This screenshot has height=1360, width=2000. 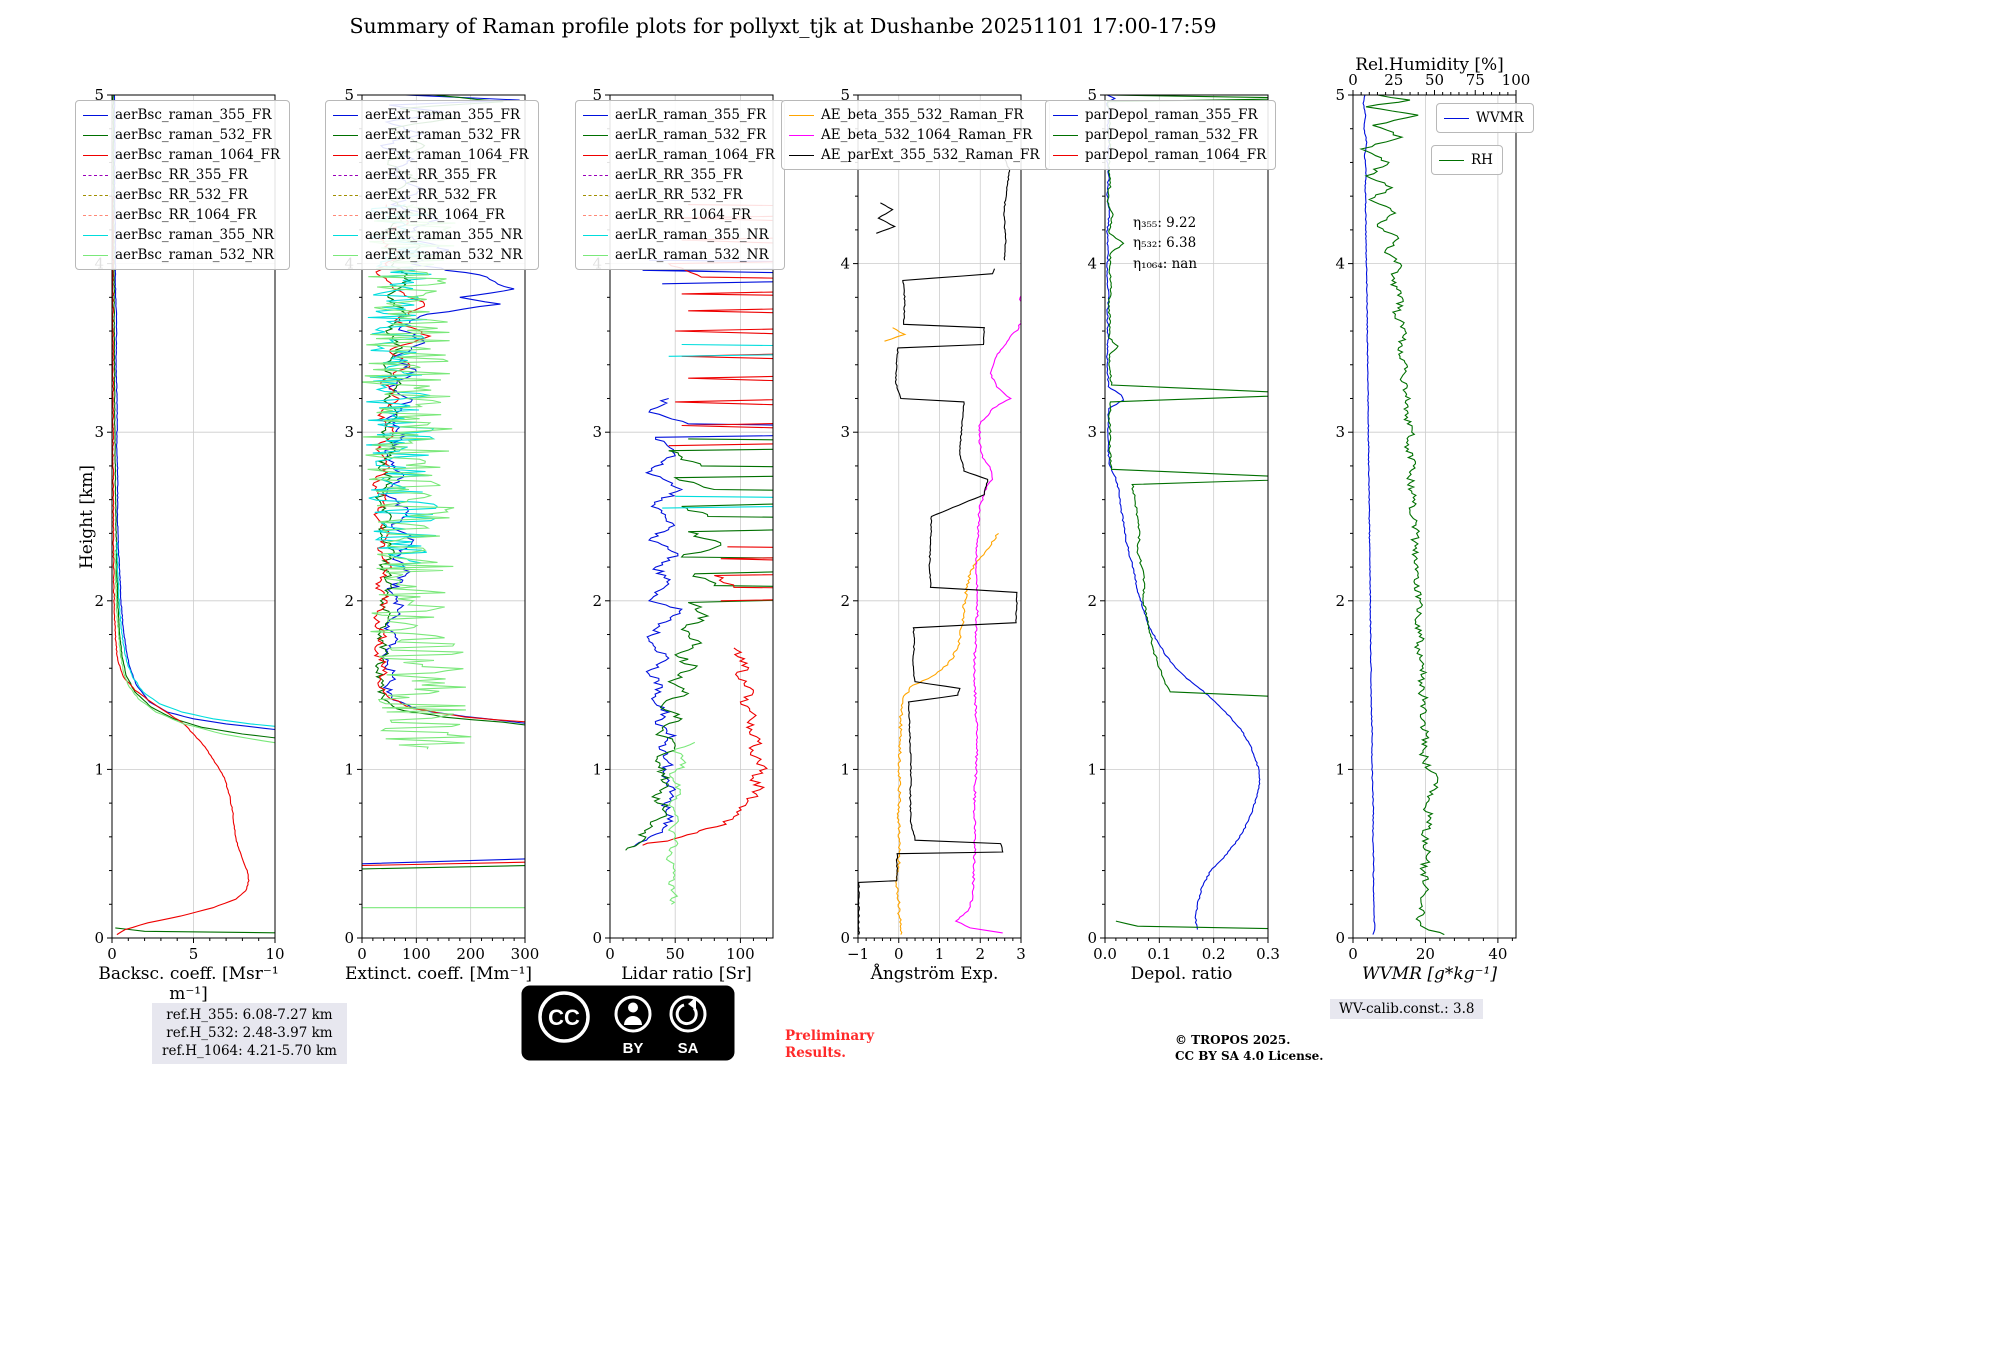 I want to click on preliminary-results-note: Preliminary Results., so click(x=830, y=1044).